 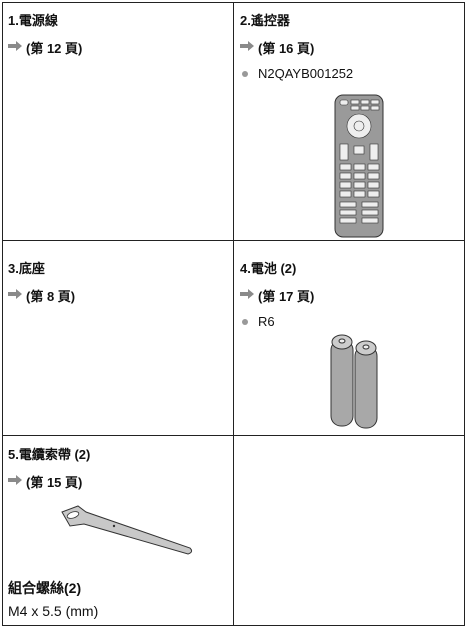 I want to click on page-ref: (第 8 頁), so click(x=51, y=296).